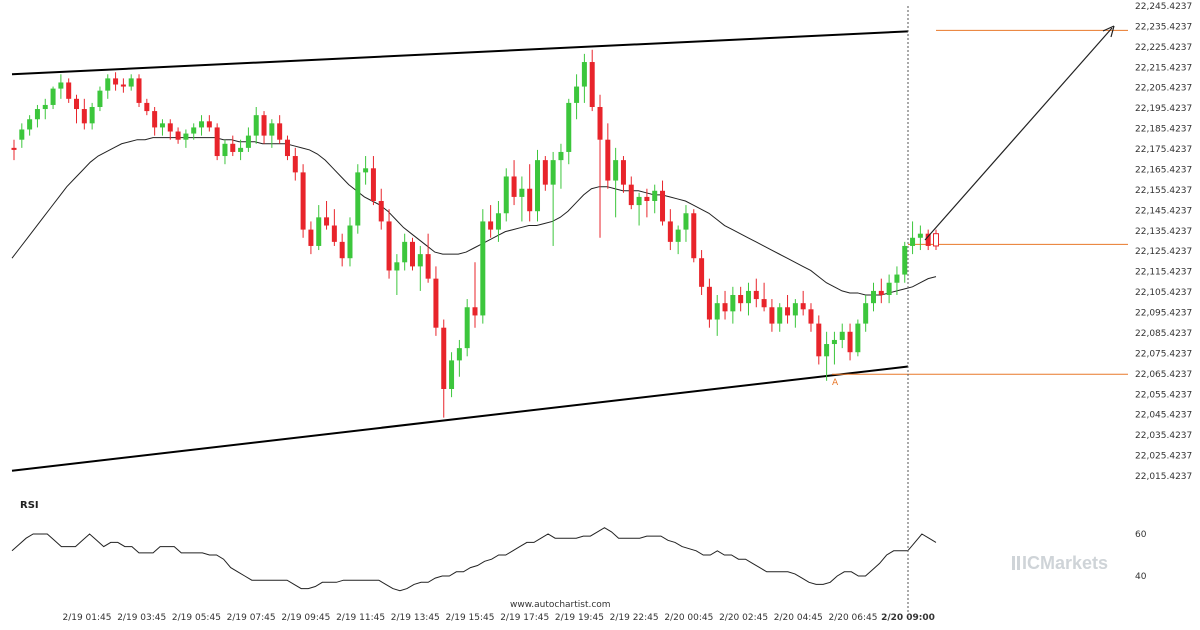 This screenshot has height=630, width=1200. What do you see at coordinates (460, 53) in the screenshot?
I see `channel-upper-line` at bounding box center [460, 53].